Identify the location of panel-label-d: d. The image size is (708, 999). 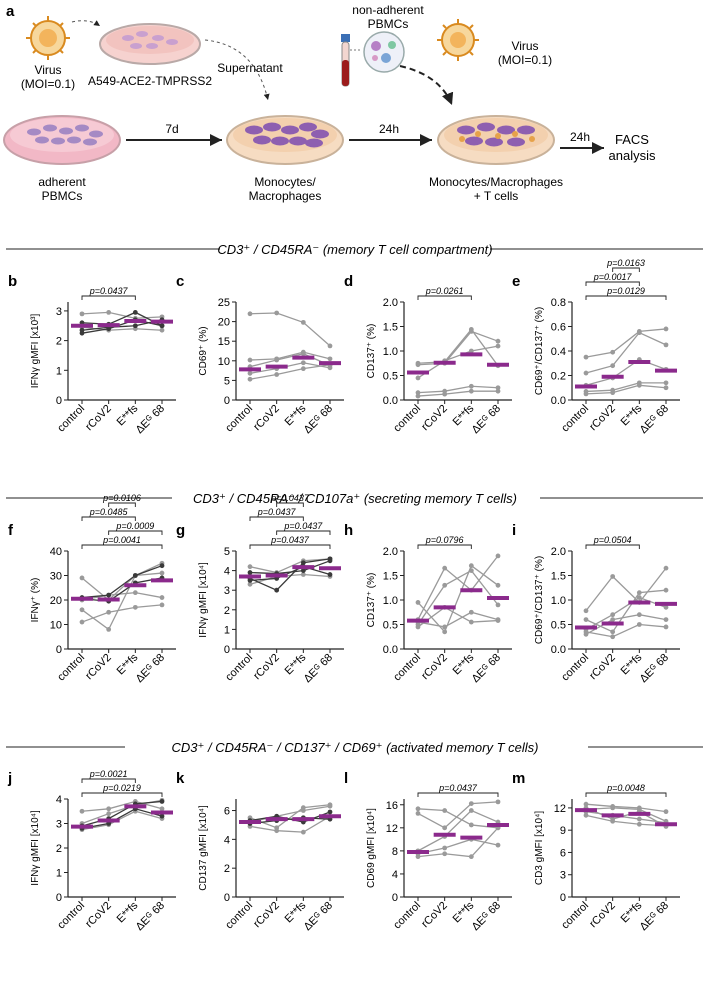
(348, 281).